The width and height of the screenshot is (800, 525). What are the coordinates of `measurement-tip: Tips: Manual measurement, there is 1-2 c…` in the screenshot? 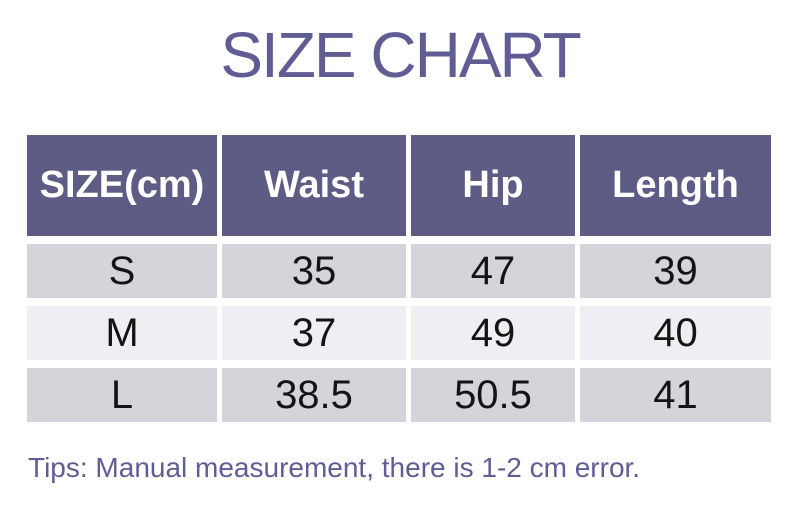 It's located at (334, 467).